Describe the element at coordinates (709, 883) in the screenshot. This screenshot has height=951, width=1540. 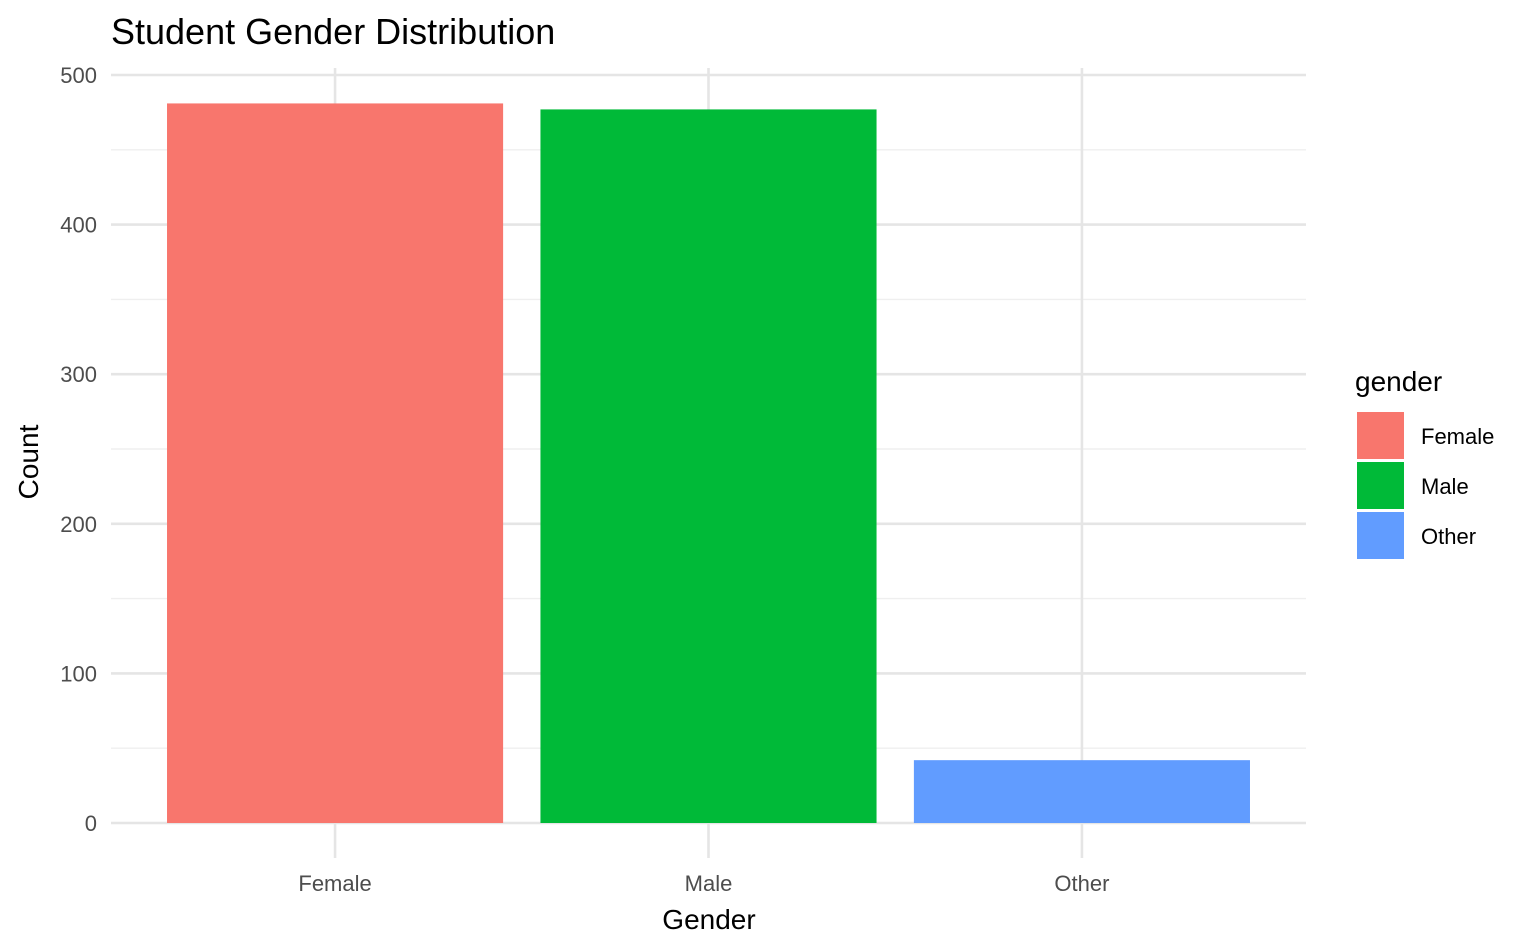
I see `x-tick-label: Male` at that location.